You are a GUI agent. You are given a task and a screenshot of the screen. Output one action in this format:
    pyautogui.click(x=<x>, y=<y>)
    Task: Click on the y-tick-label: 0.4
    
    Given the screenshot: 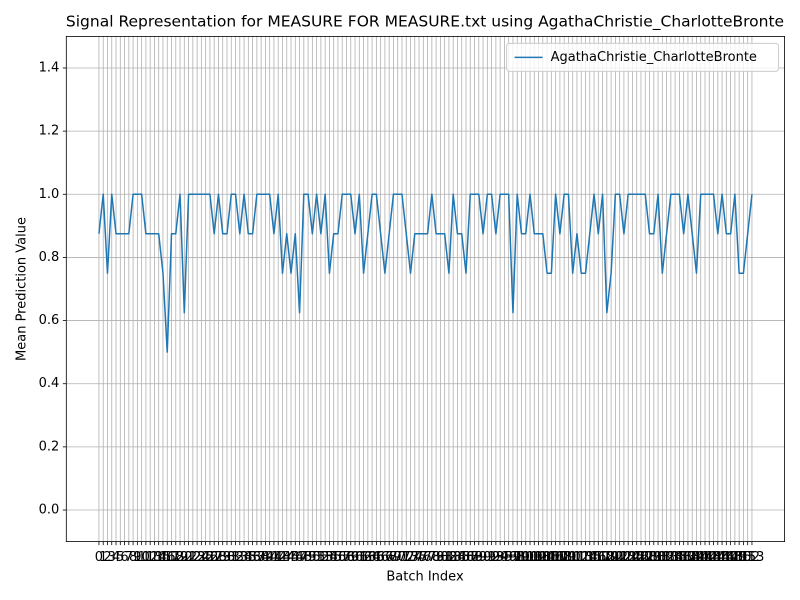 What is the action you would take?
    pyautogui.click(x=49, y=383)
    